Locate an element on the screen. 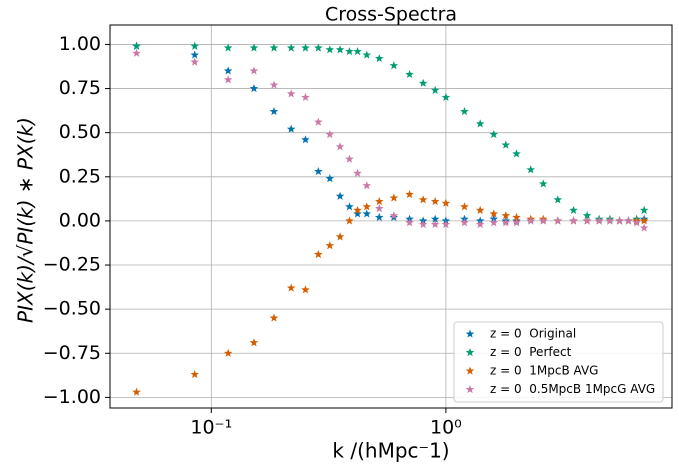  x-axis-label: k /(hMpc⁻1) is located at coordinates (390, 451).